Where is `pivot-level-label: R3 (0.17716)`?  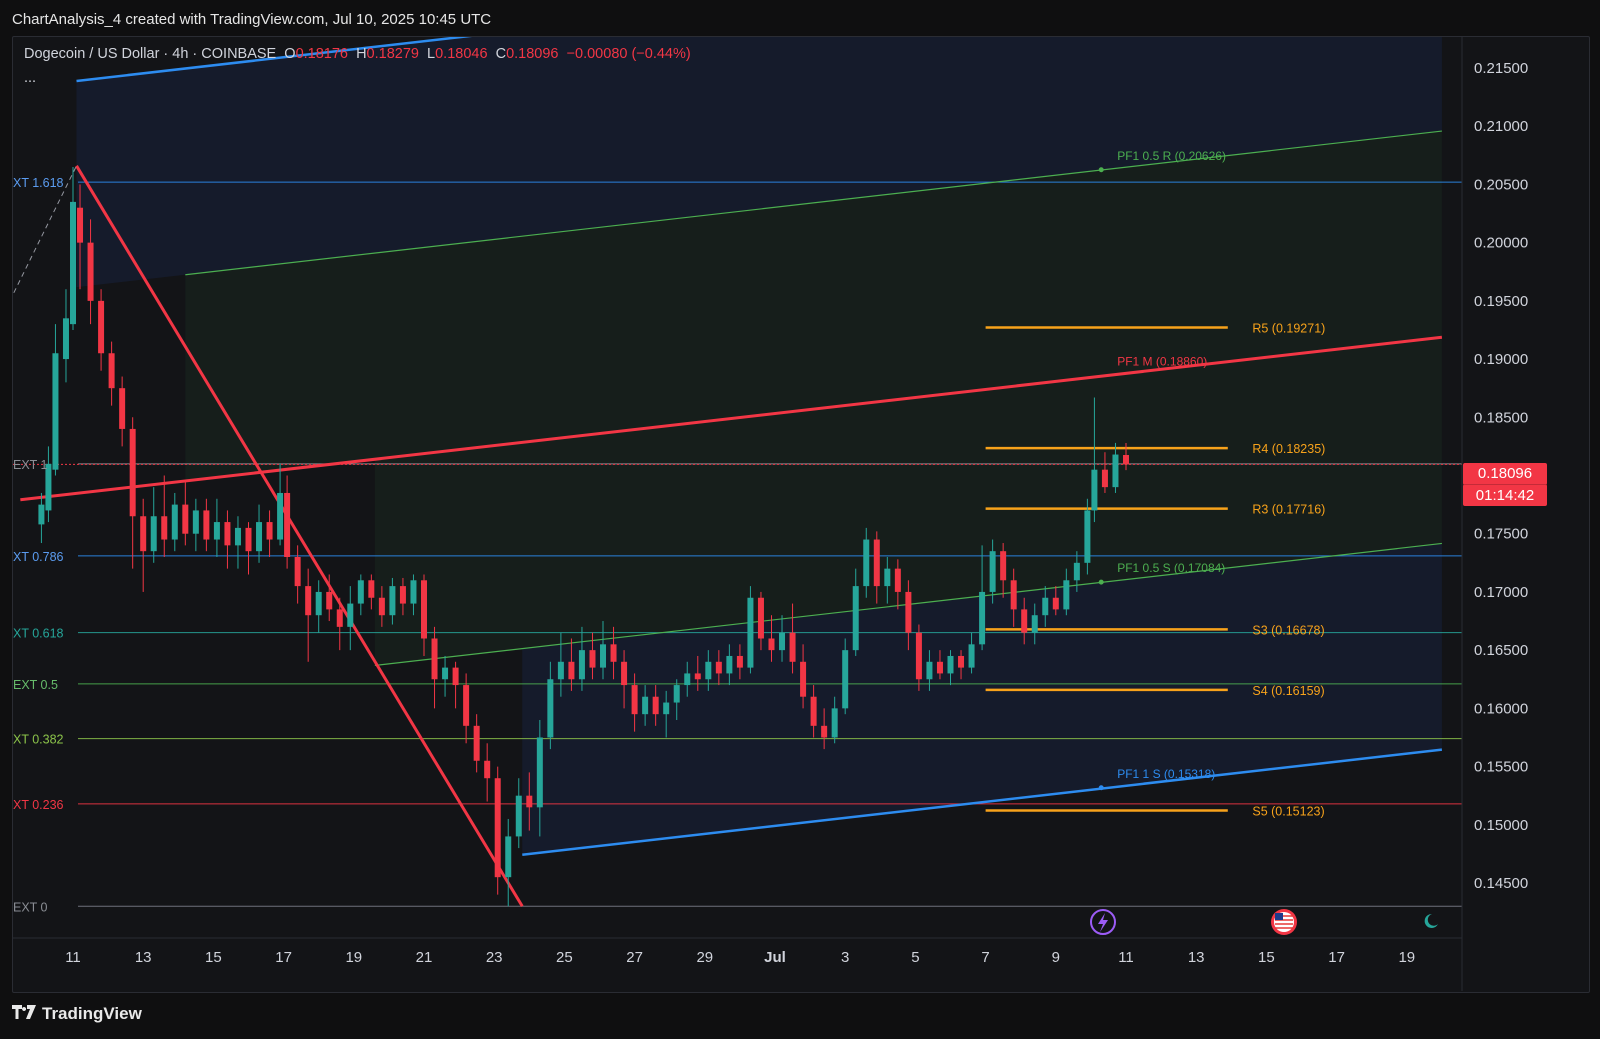 pivot-level-label: R3 (0.17716) is located at coordinates (1288, 510).